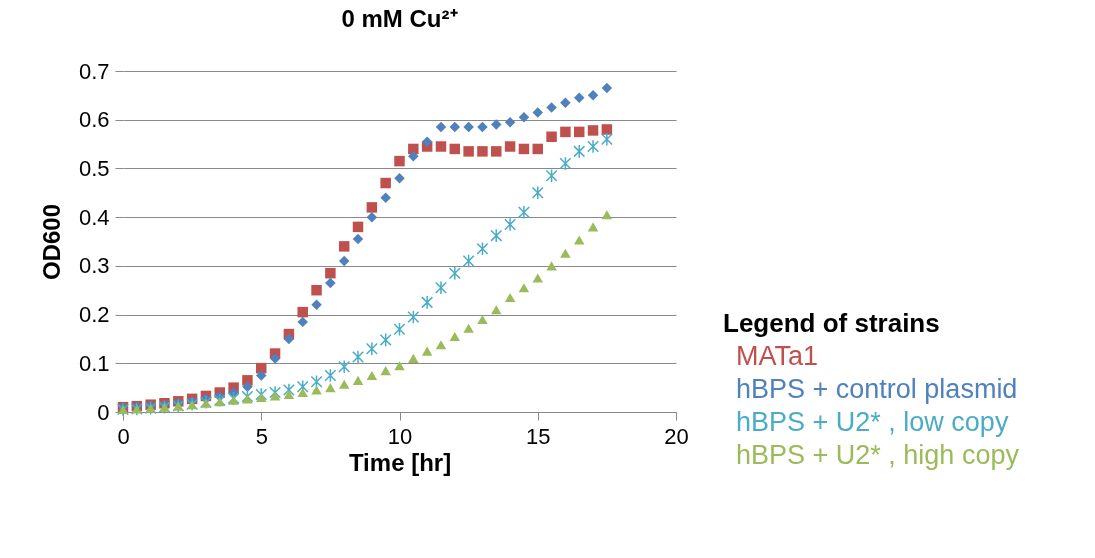  What do you see at coordinates (94, 266) in the screenshot?
I see `y-tick-label: 0.3` at bounding box center [94, 266].